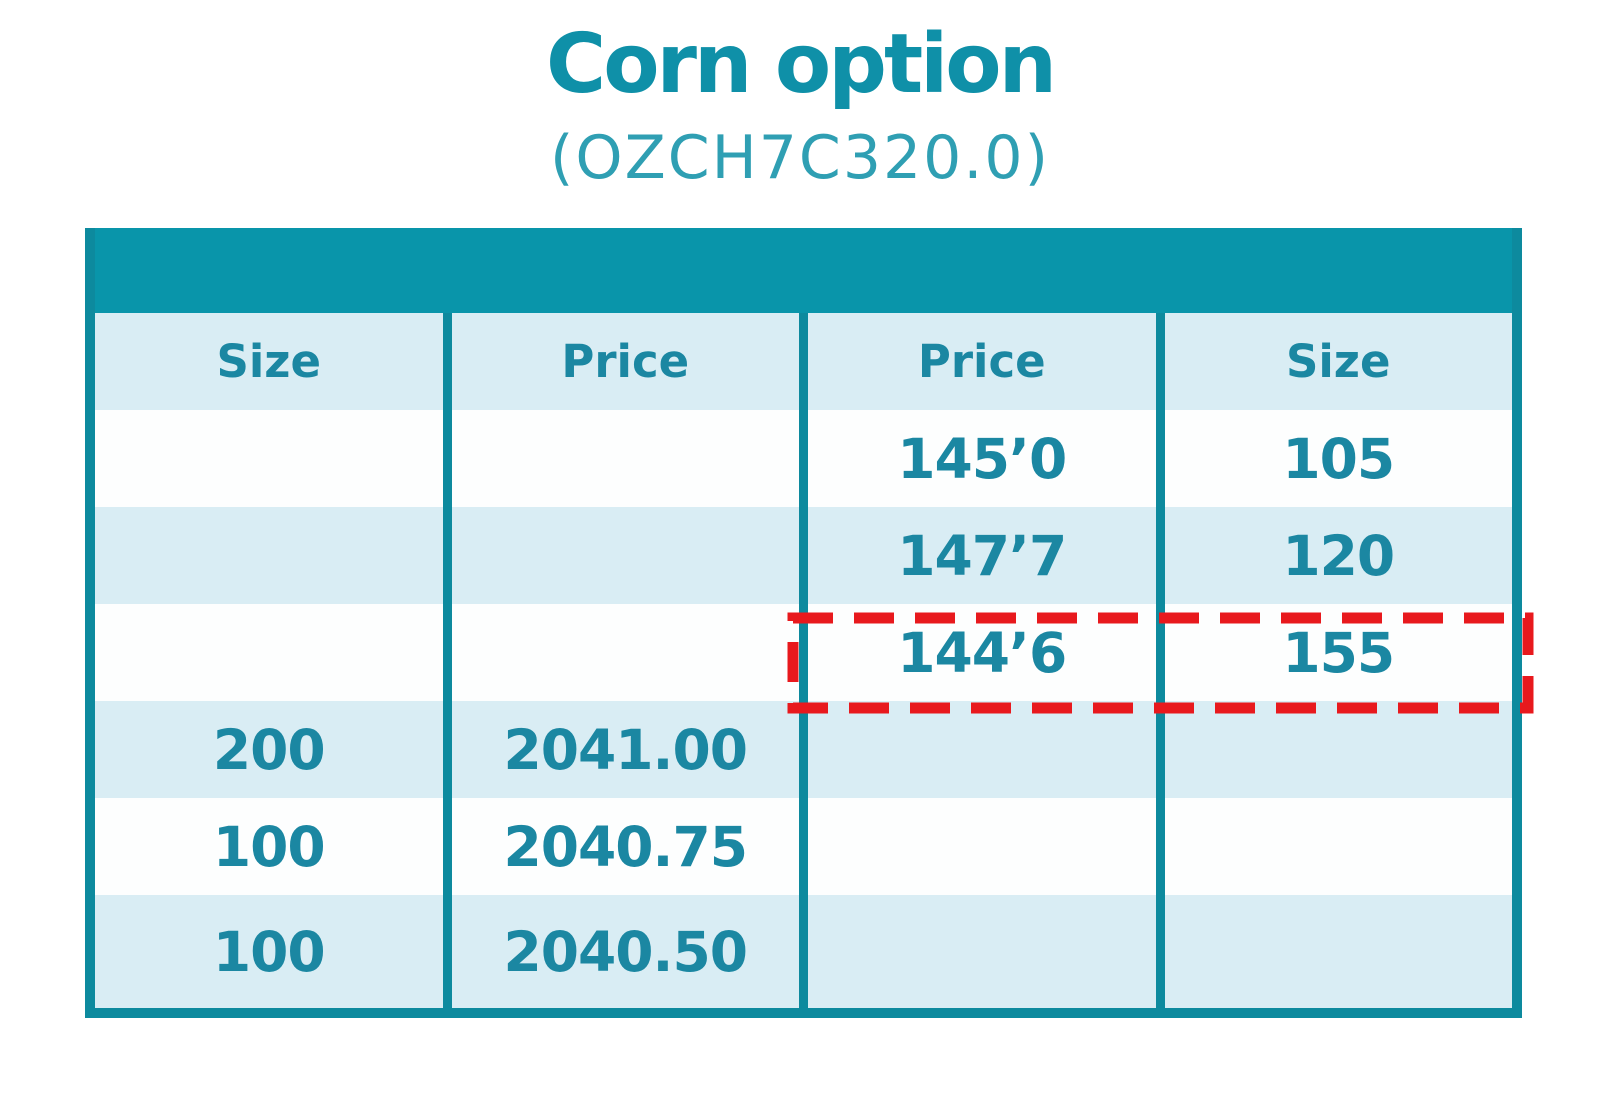 This screenshot has height=1105, width=1600. I want to click on bid-price-cell: 2041.00, so click(625, 749).